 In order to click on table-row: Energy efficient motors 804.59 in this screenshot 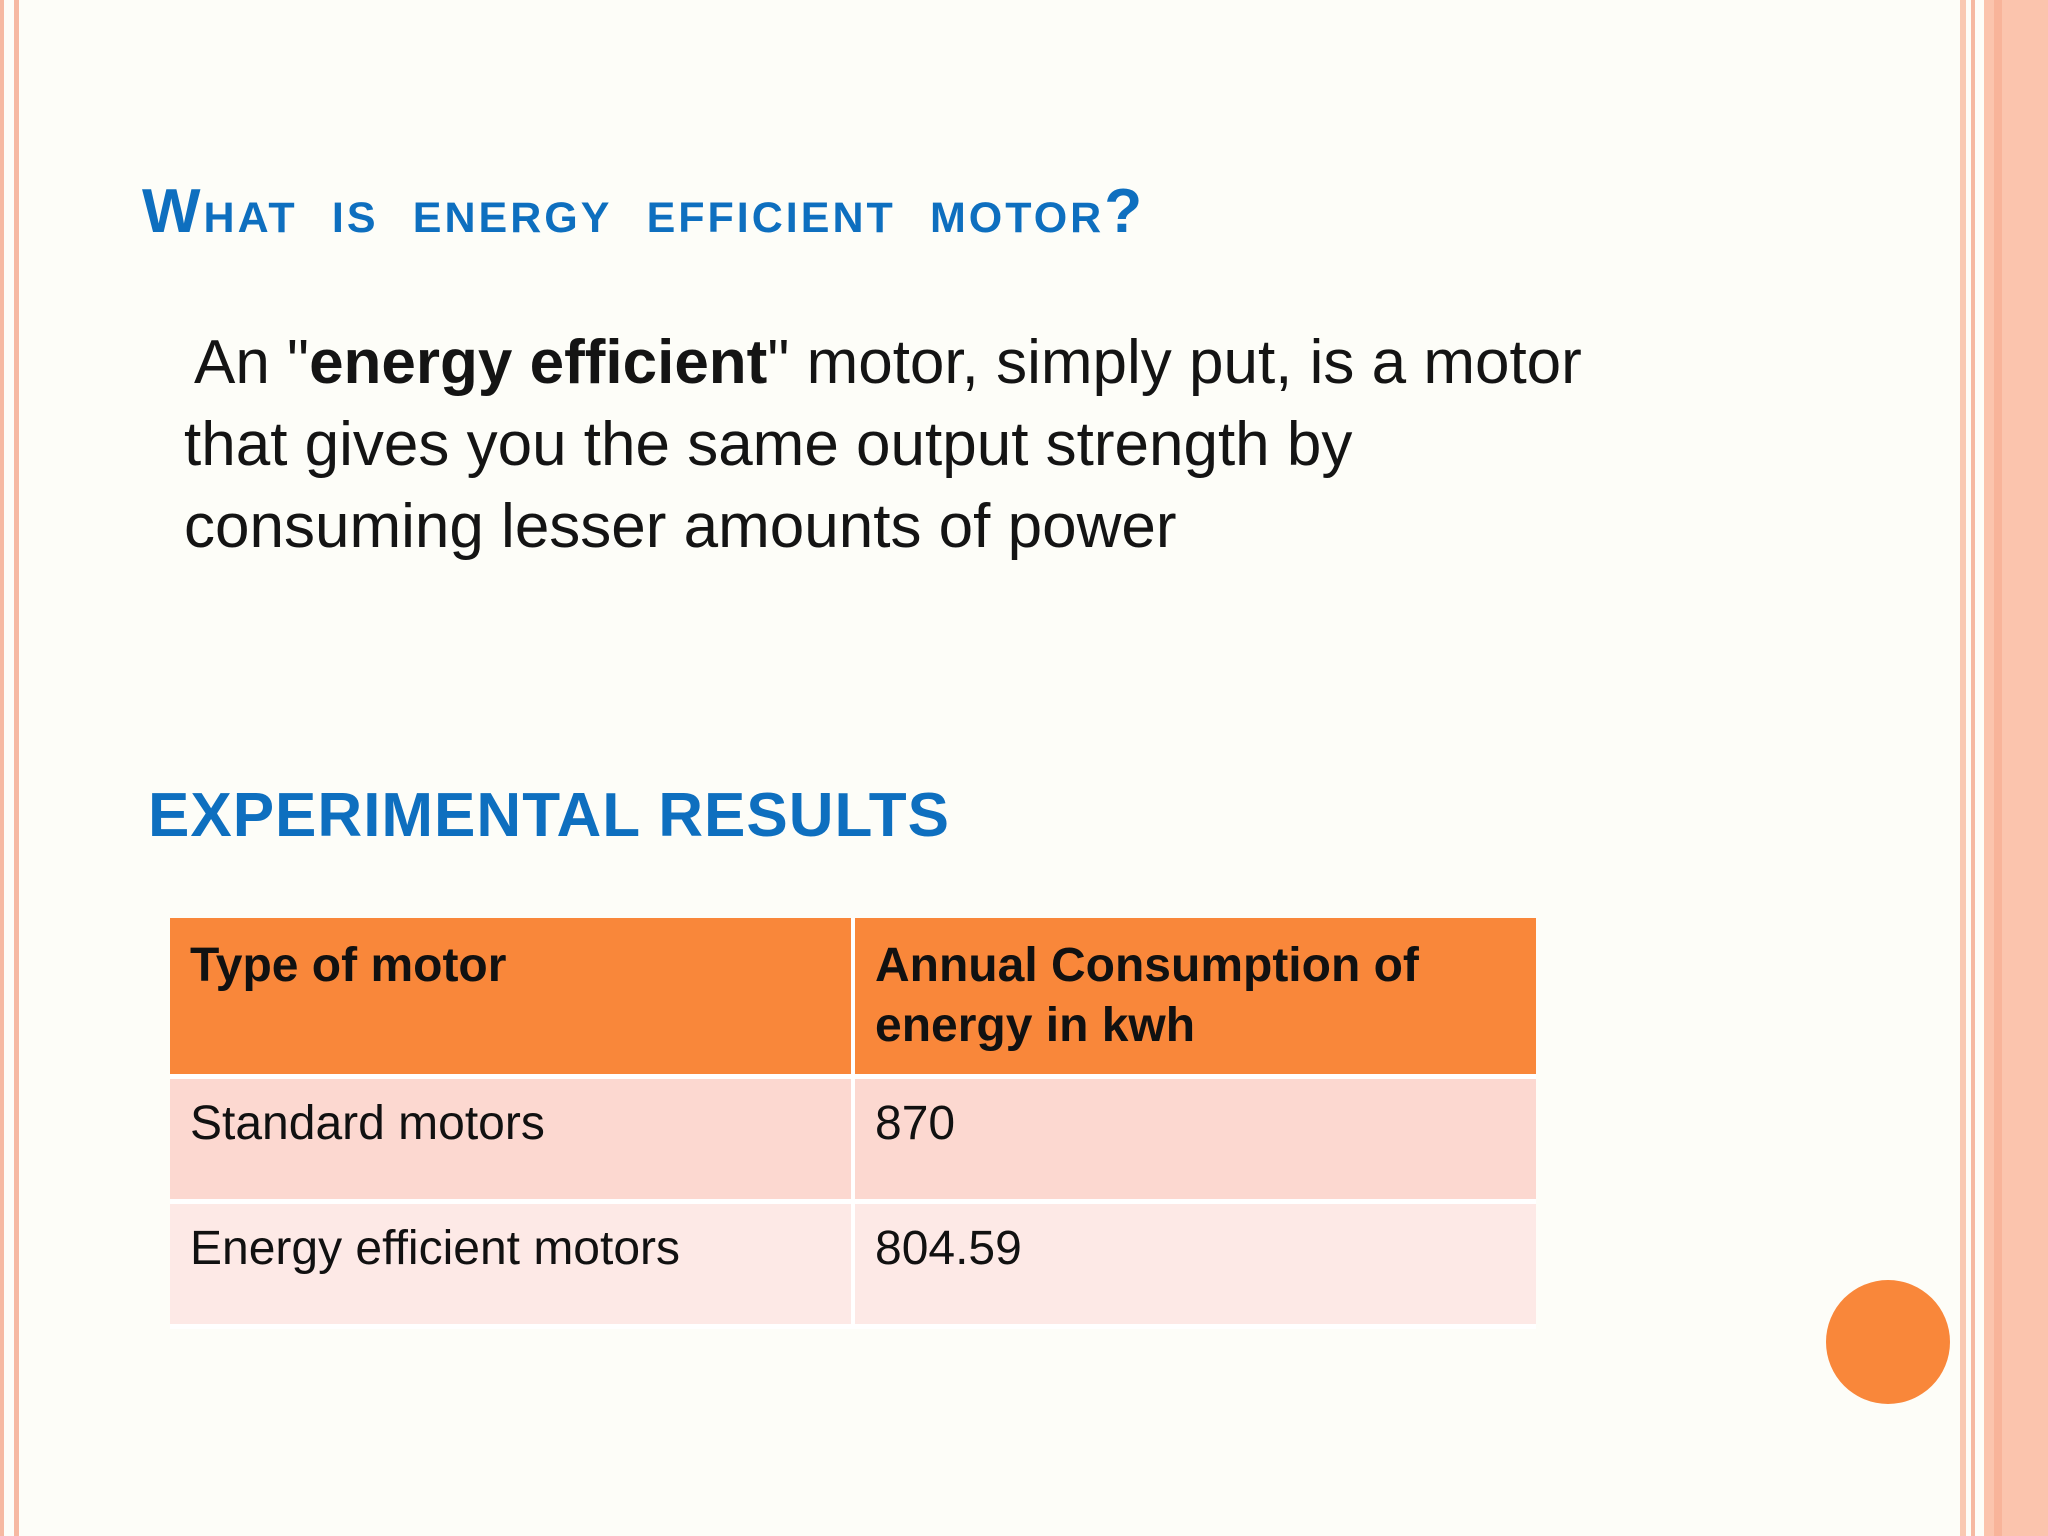, I will do `click(853, 1266)`.